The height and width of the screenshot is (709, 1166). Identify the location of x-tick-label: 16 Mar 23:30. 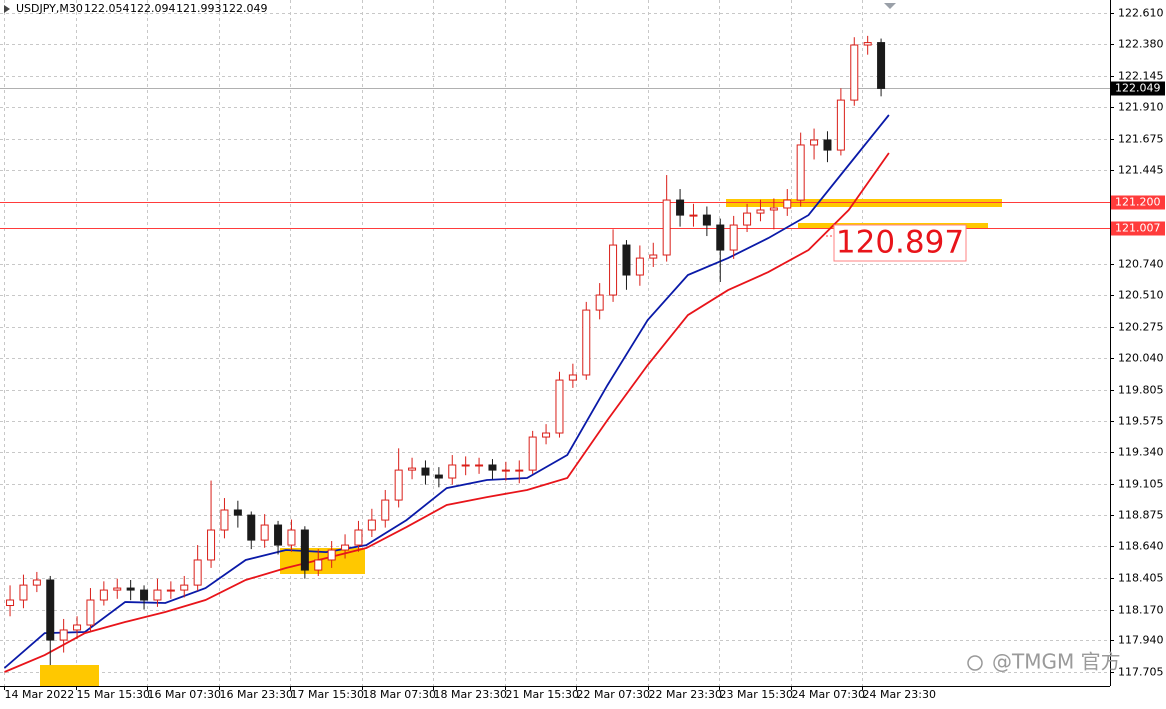
(256, 694).